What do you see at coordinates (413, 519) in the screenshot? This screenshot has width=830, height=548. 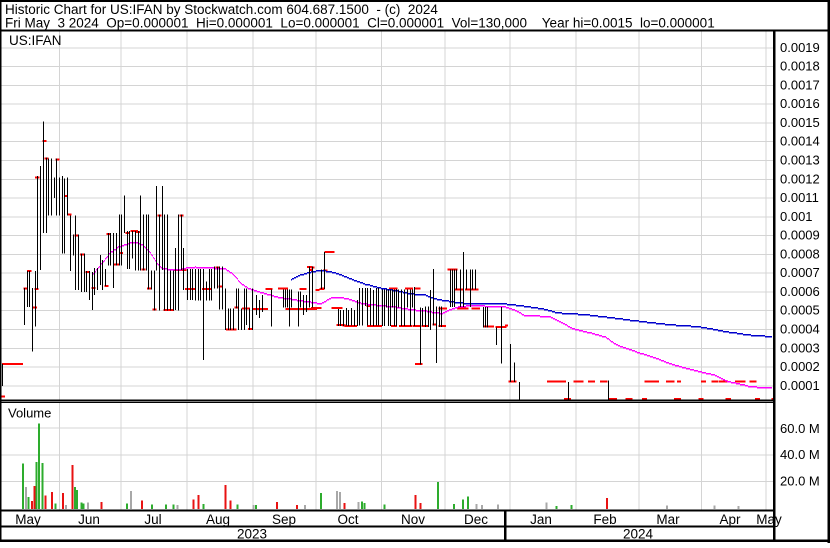 I see `svg-text: Nov` at bounding box center [413, 519].